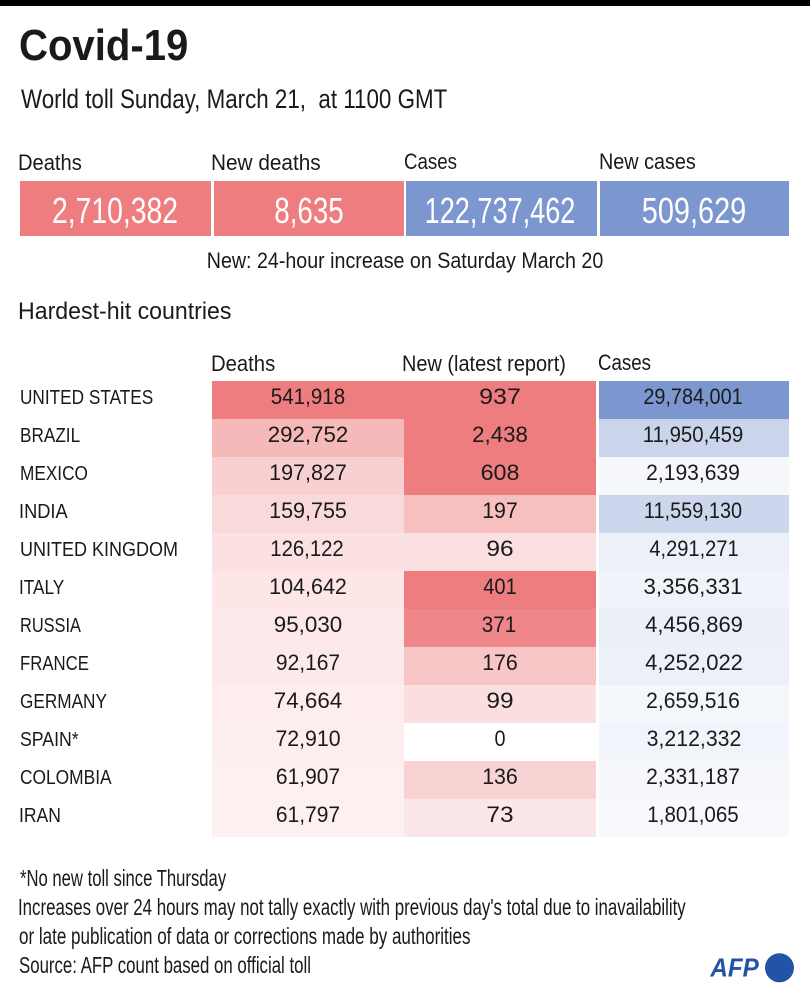 This screenshot has height=996, width=810. I want to click on svg-text: AFP, so click(734, 968).